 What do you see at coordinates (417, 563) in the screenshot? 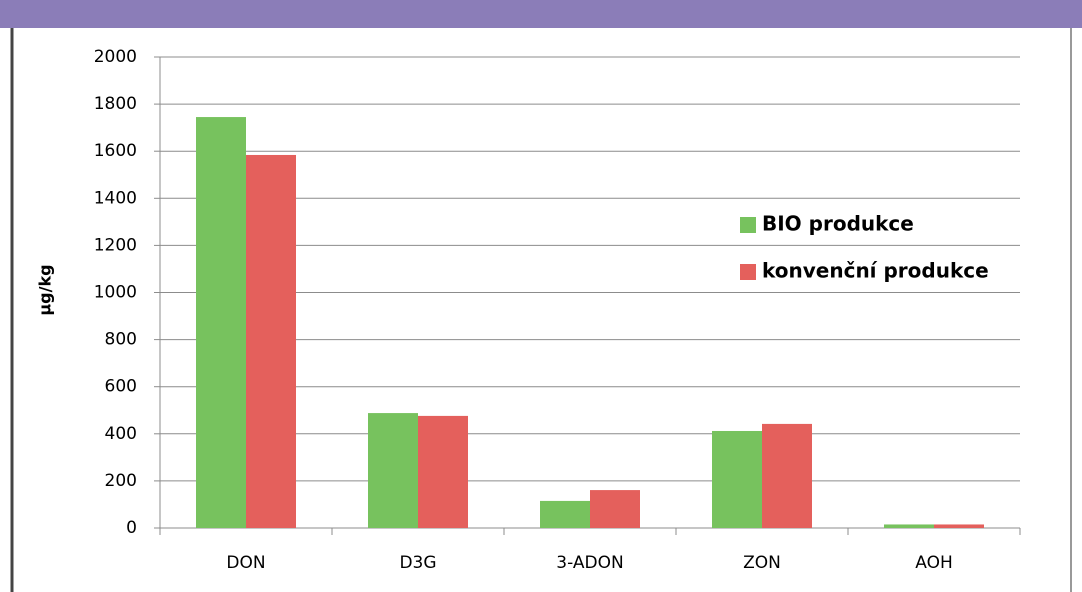
I see `x-tick-label: D3G` at bounding box center [417, 563].